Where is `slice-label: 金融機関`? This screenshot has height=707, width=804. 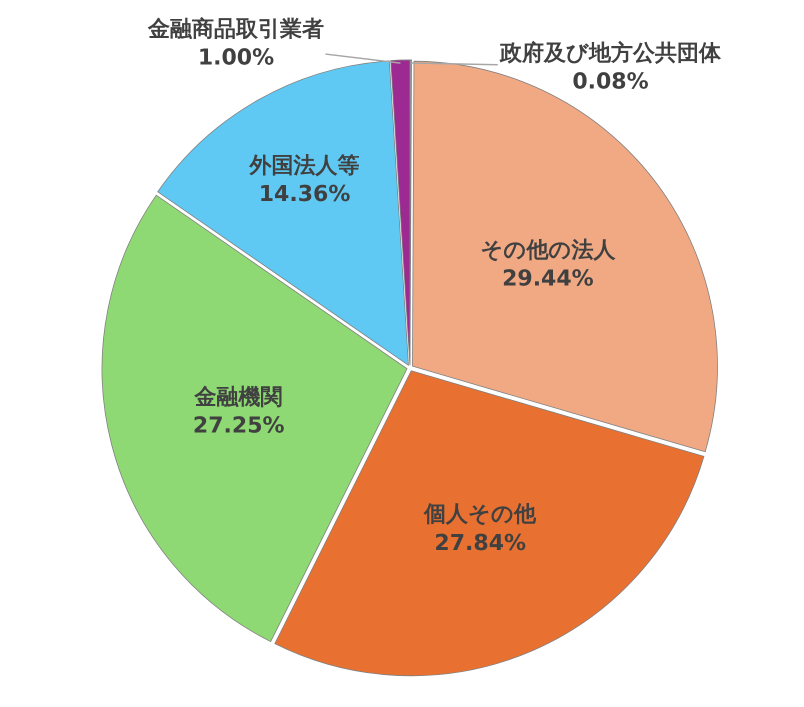
slice-label: 金融機関 is located at coordinates (238, 397).